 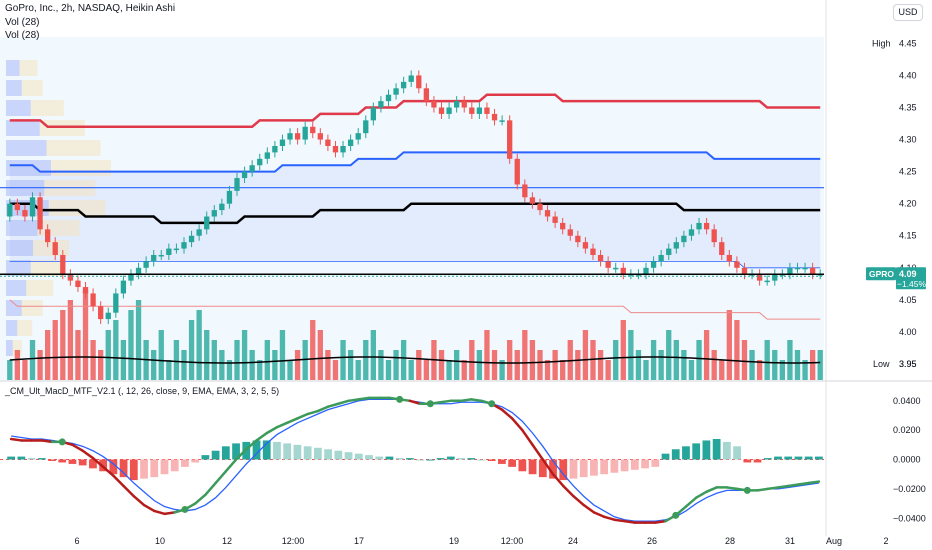 What do you see at coordinates (908, 43) in the screenshot?
I see `high-value: 4.45` at bounding box center [908, 43].